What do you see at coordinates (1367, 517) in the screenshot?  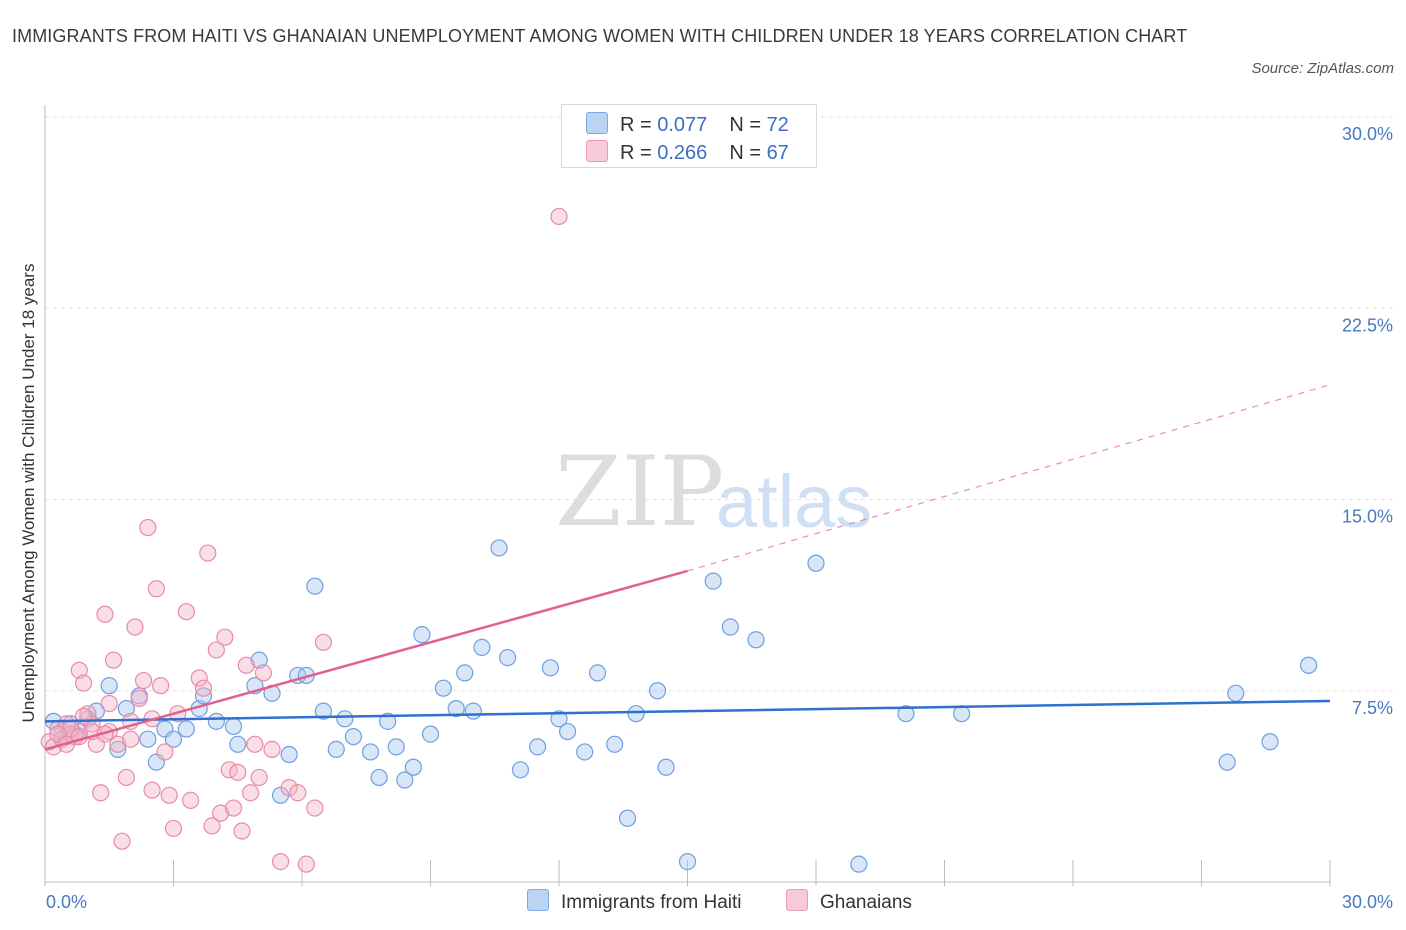 I see `y-tick-label: 15.0%` at bounding box center [1367, 517].